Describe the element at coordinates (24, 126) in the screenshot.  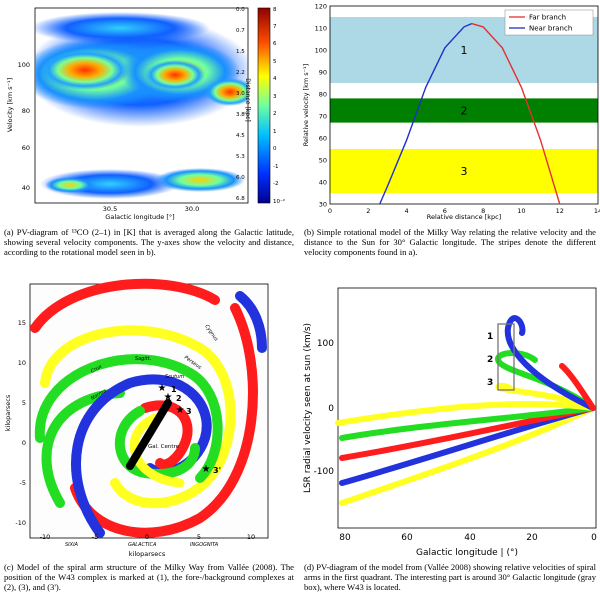
I see `panel-a-yticks: 100 80 60 40` at that location.